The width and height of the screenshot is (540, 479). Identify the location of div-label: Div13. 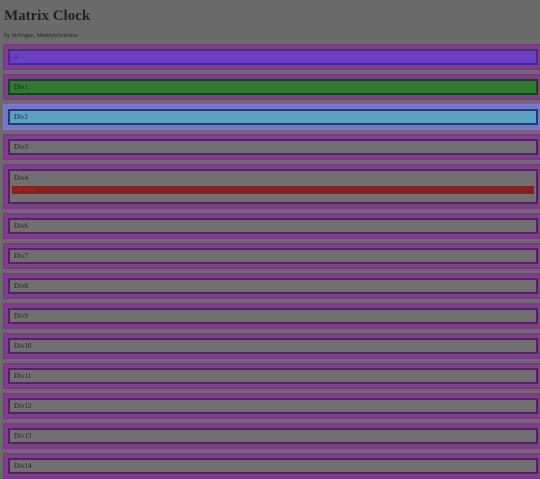
(273, 436).